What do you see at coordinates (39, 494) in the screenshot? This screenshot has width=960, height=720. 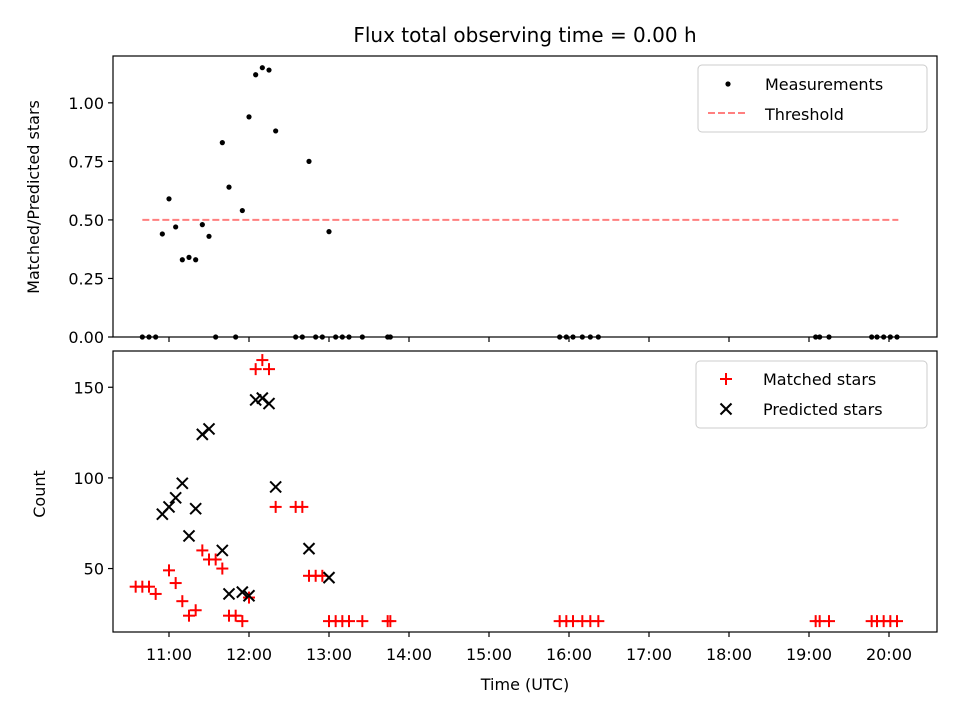 I see `count-y-axis-label: Count` at bounding box center [39, 494].